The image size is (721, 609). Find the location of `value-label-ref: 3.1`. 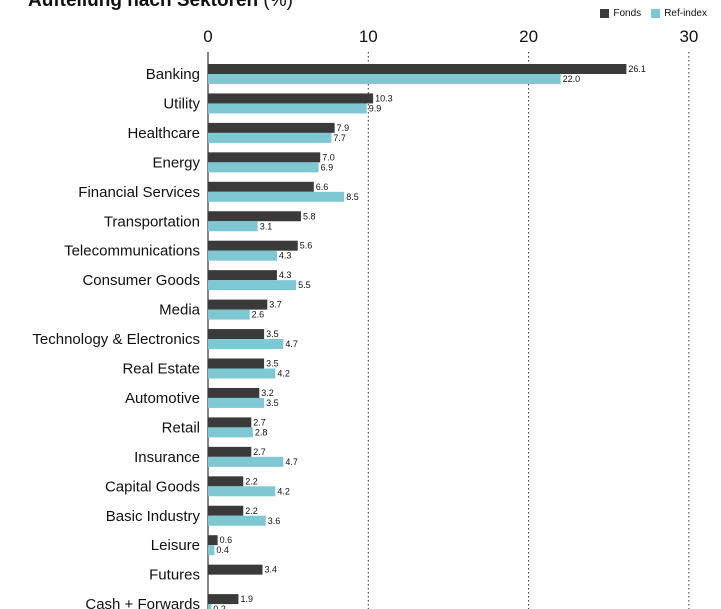

value-label-ref: 3.1 is located at coordinates (266, 226).